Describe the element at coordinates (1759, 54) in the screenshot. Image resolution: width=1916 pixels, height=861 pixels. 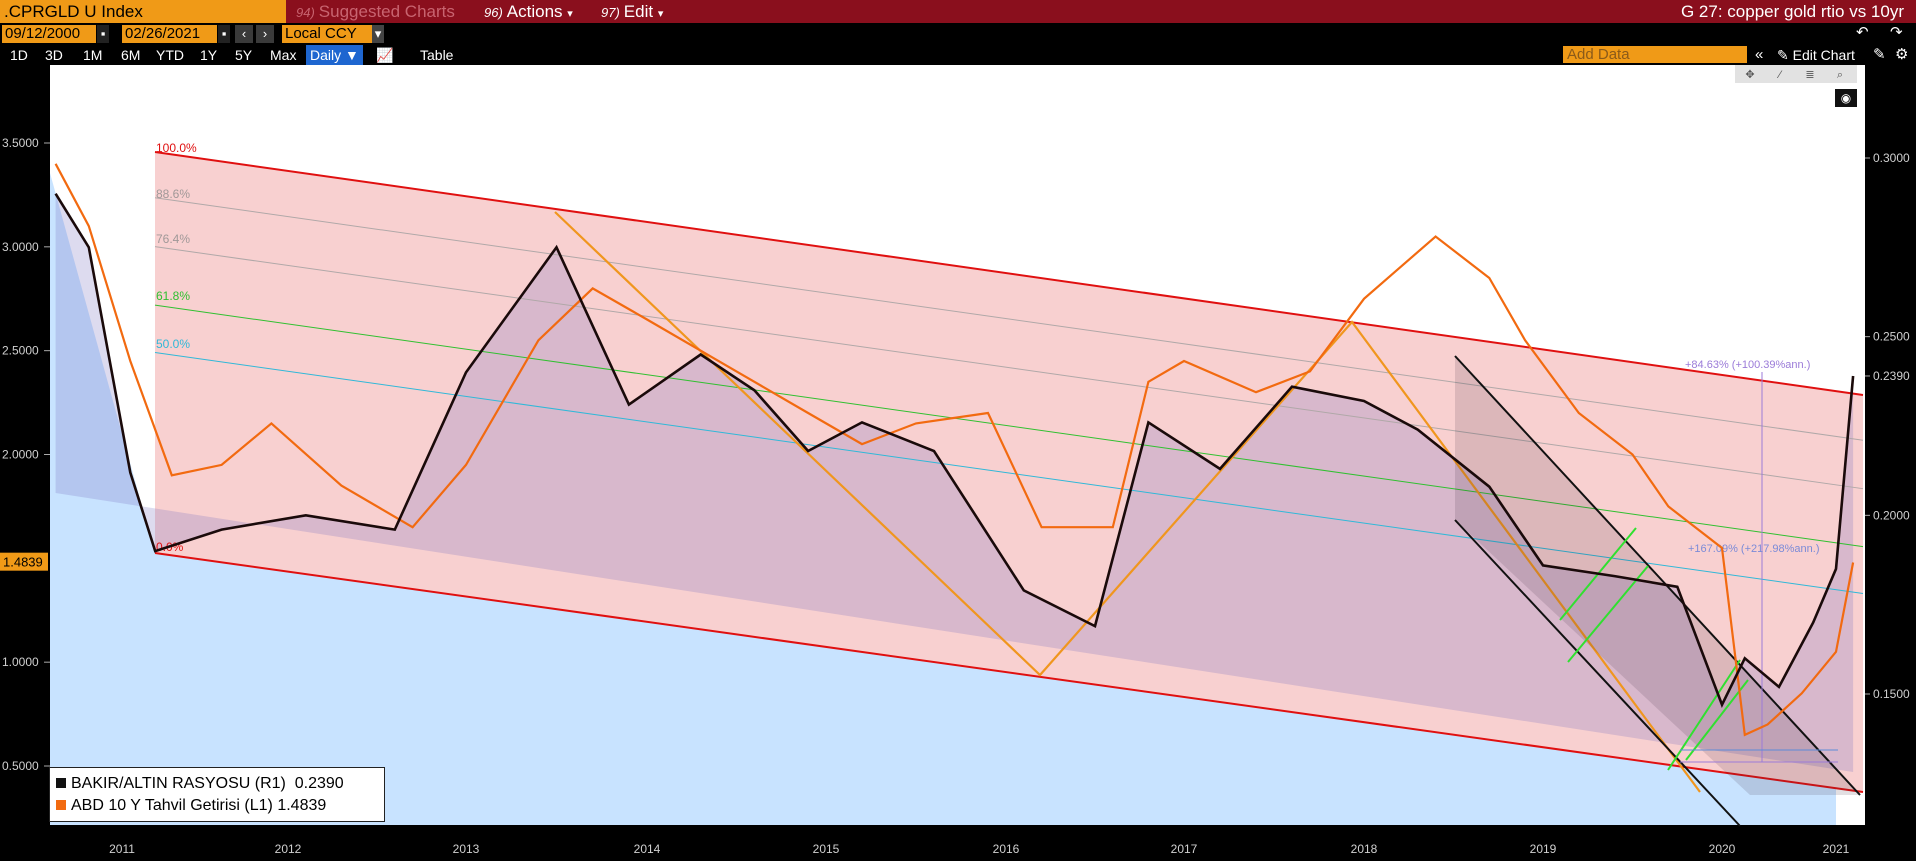
I see `collapse-icon: «` at that location.